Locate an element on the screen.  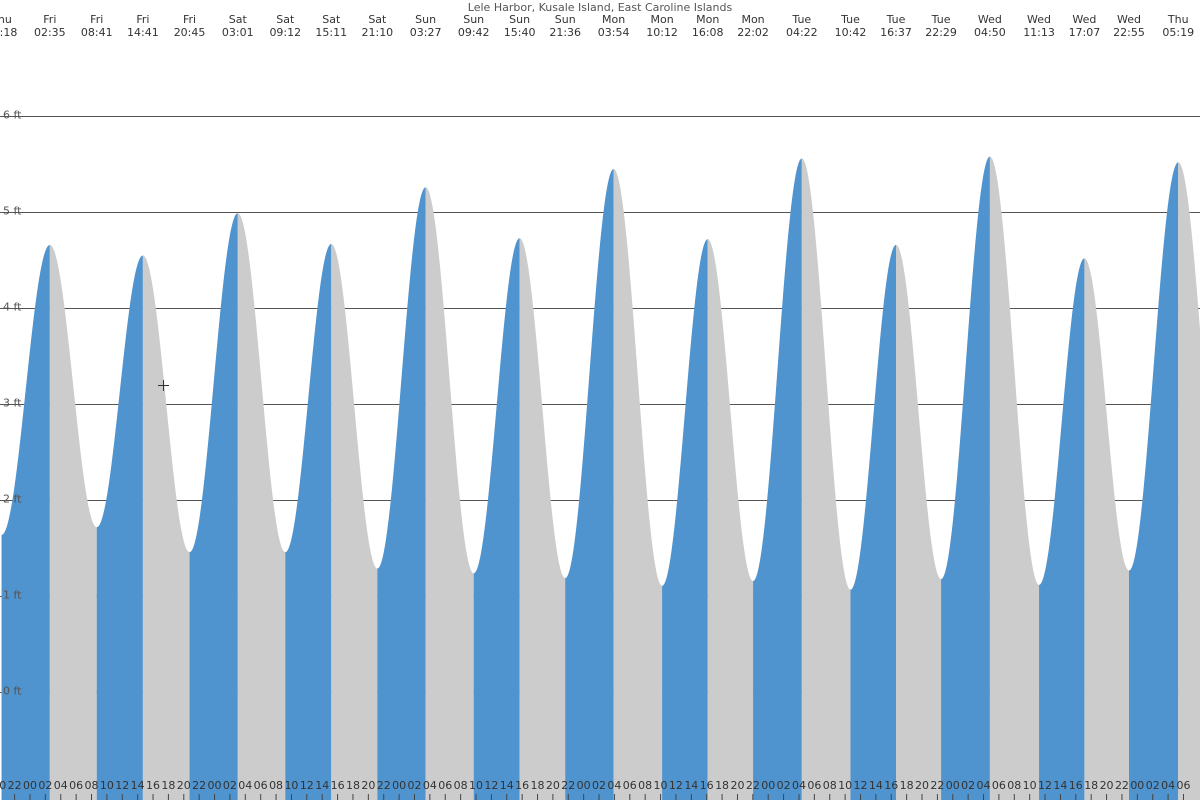
x-tick-label: 22 is located at coordinates (568, 785).